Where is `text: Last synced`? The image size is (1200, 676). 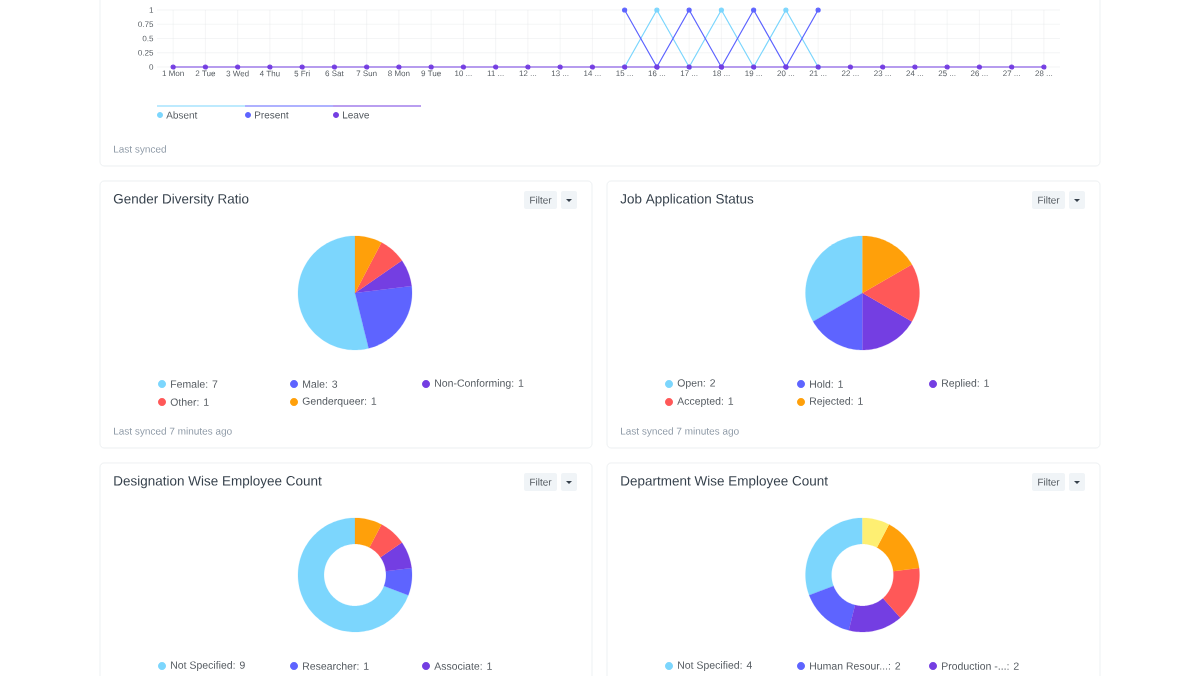
text: Last synced is located at coordinates (140, 150).